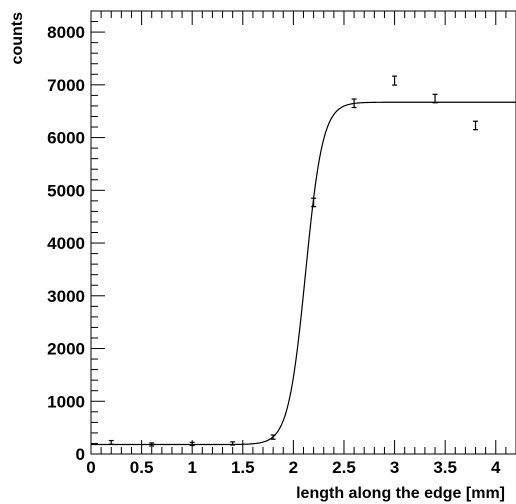 This screenshot has height=504, width=516. I want to click on x-tick-label: 0, so click(90, 467).